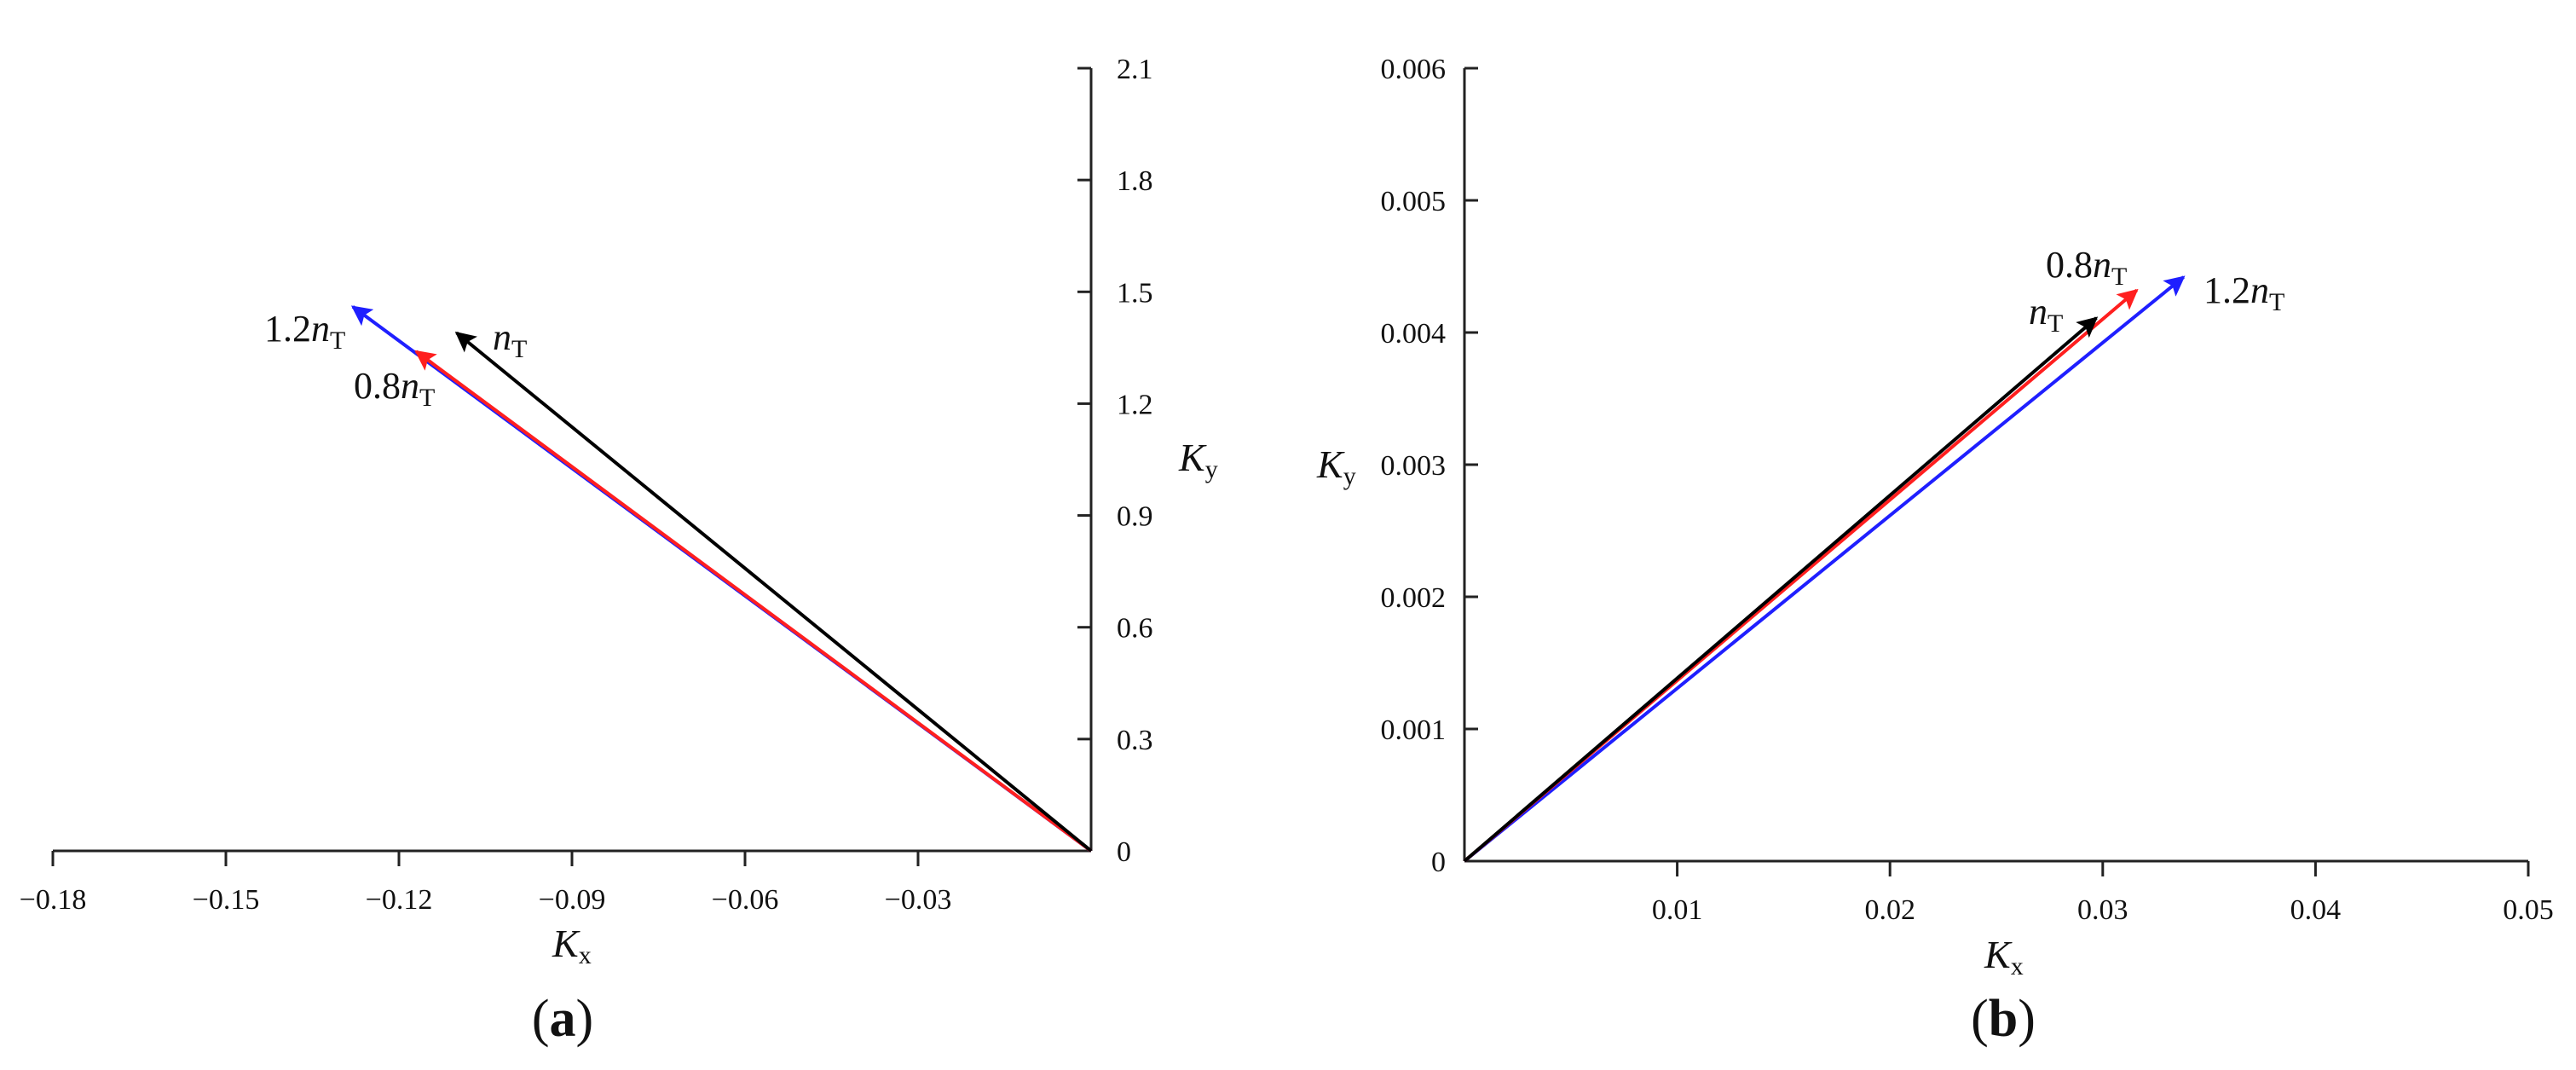  Describe the element at coordinates (745, 900) in the screenshot. I see `x-tick-label: −0.06` at that location.